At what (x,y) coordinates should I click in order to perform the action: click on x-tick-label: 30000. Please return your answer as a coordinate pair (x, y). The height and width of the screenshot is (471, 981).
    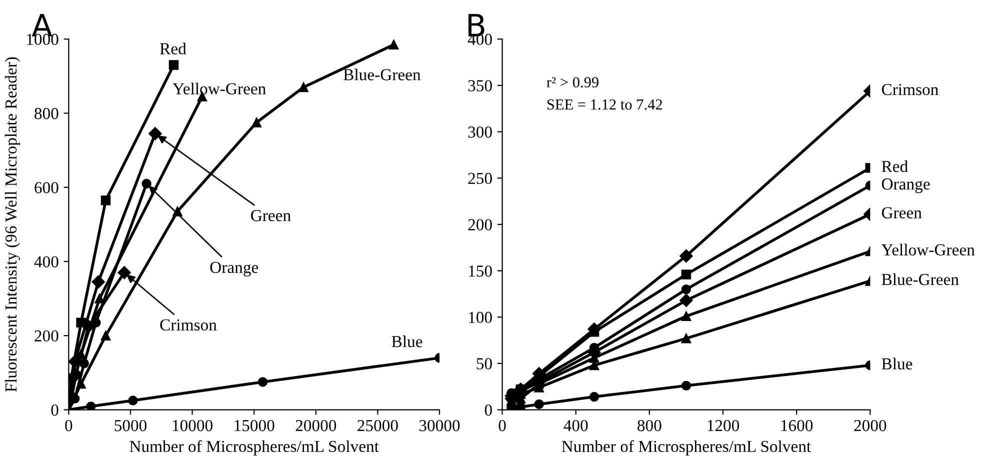
    Looking at the image, I should click on (439, 426).